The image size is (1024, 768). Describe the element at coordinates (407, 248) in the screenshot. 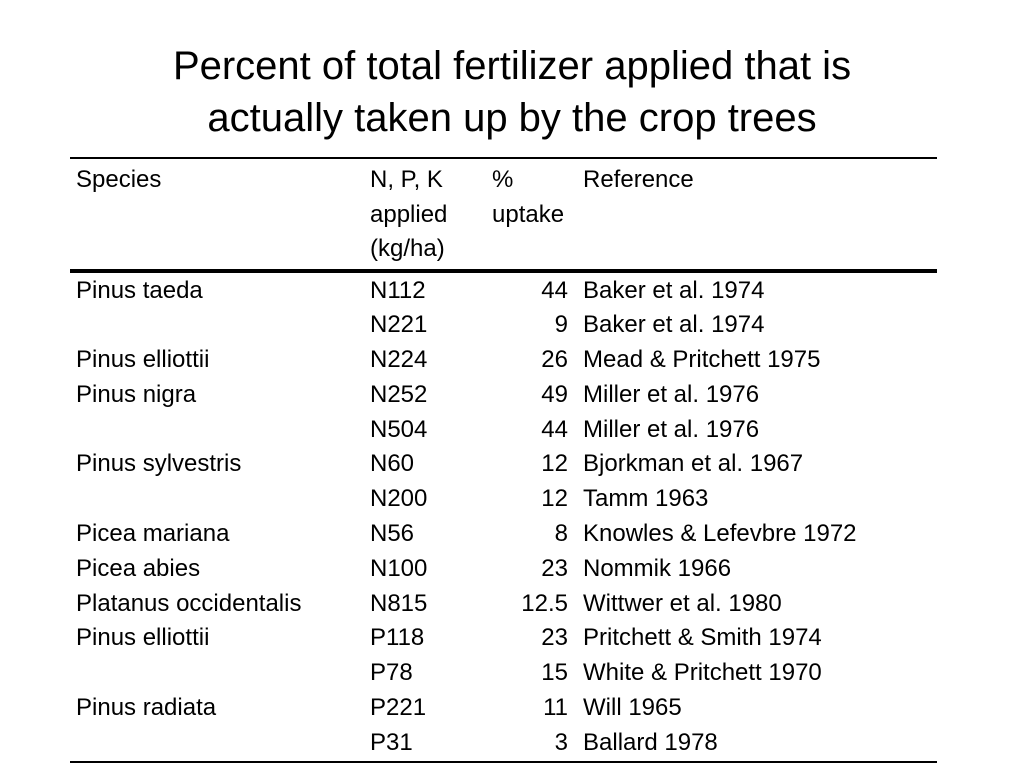

I see `header-npk-line-3: (kg/ha)` at that location.